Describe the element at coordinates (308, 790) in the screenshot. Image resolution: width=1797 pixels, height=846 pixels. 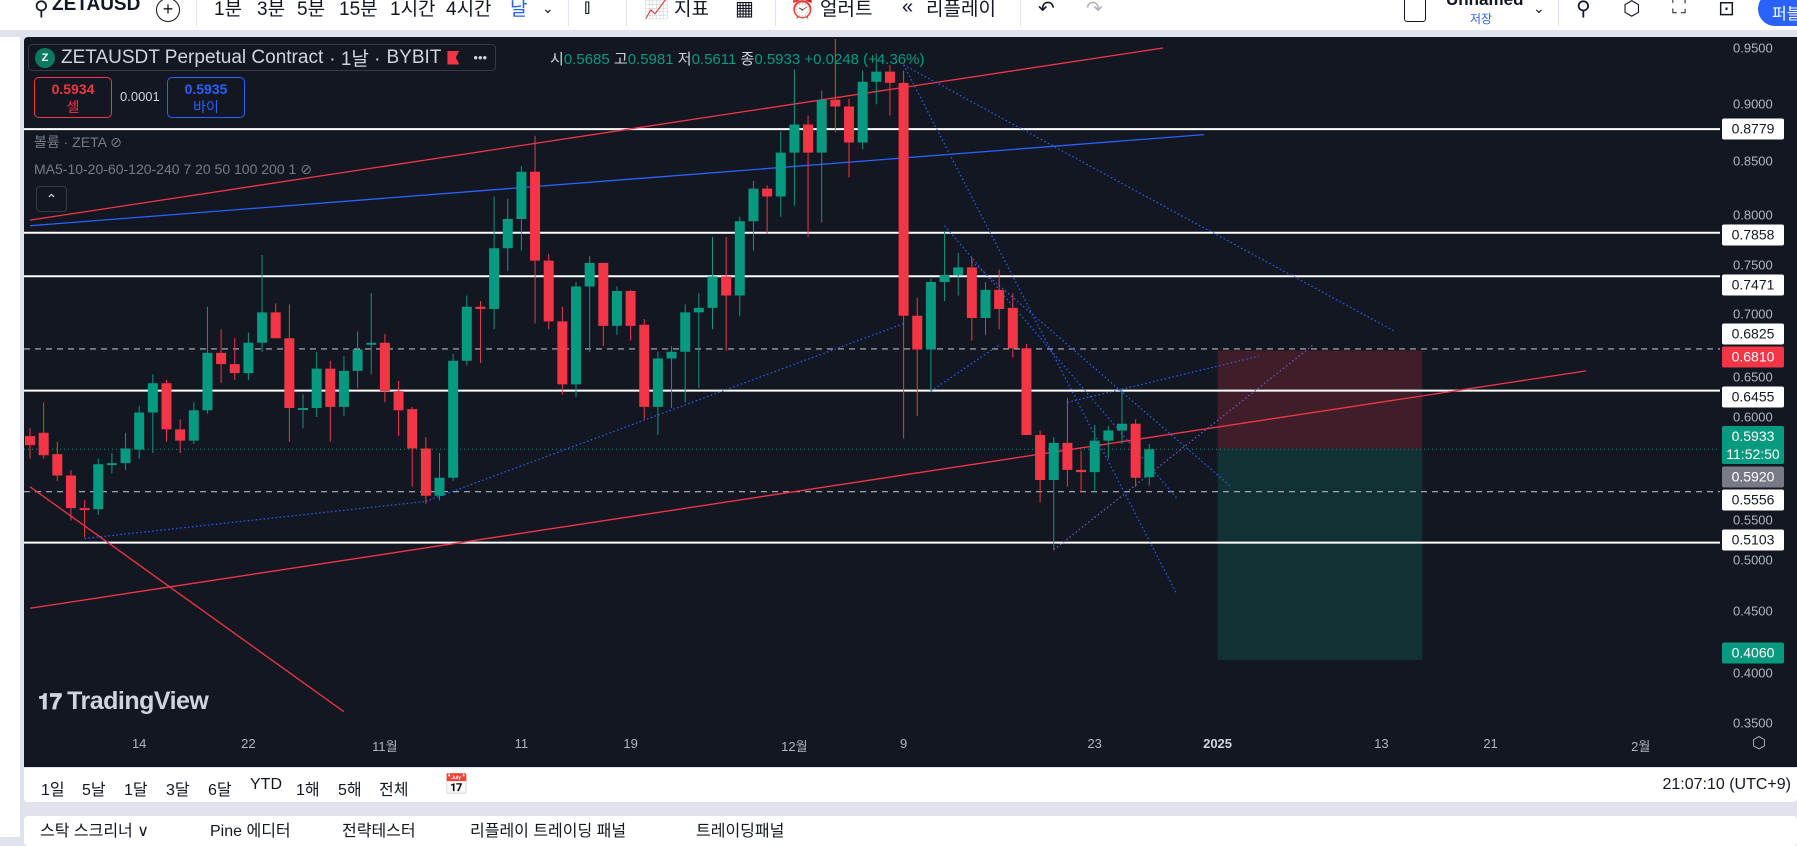
I see `range-1y: 1해` at that location.